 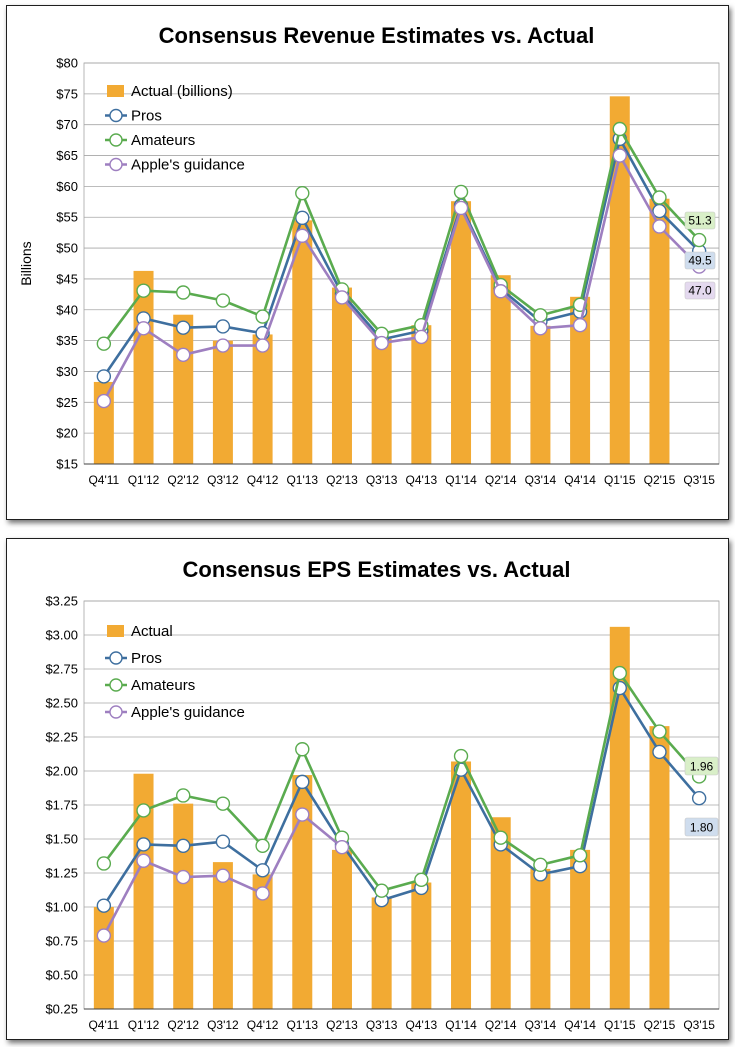 What do you see at coordinates (146, 116) in the screenshot?
I see `legend-label-pros: Pros` at bounding box center [146, 116].